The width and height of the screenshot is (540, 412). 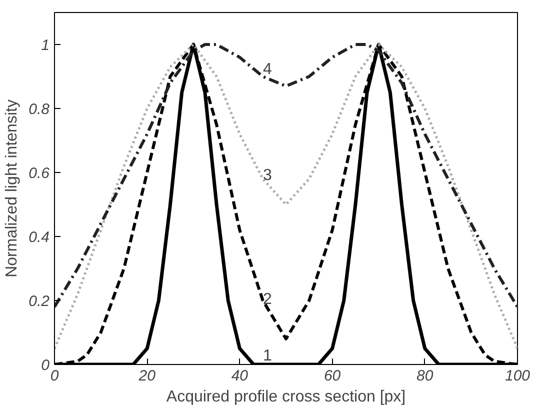 I want to click on x-tick-label: 40, so click(x=240, y=376).